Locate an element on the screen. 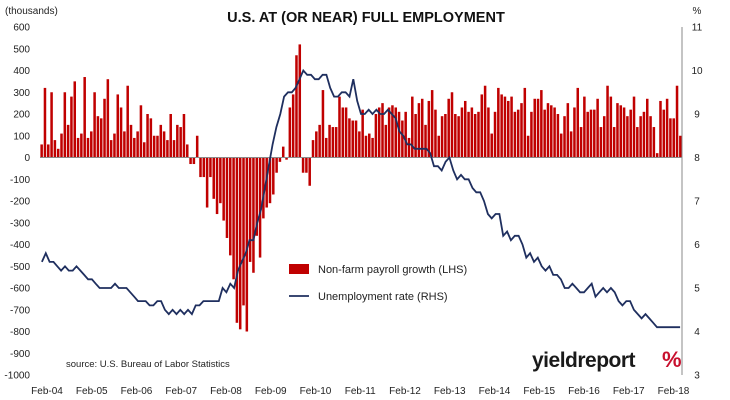 The width and height of the screenshot is (730, 400). legend-bar-label: Non-farm payroll growth (LHS) is located at coordinates (392, 270).